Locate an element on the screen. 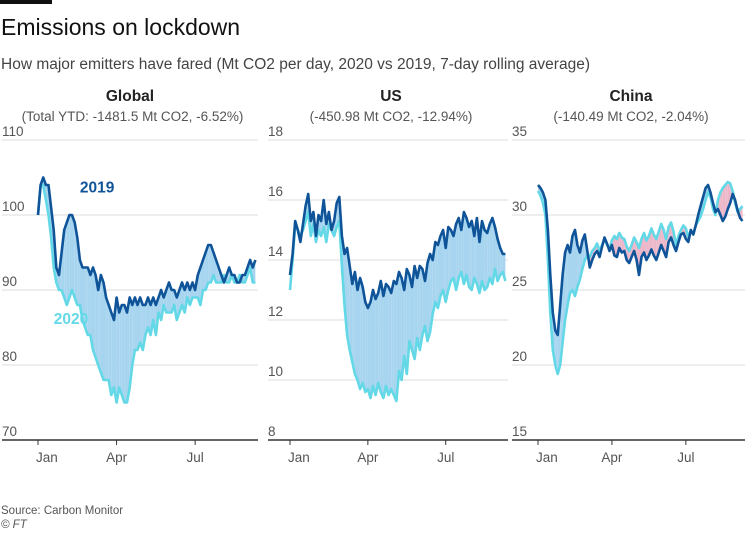  y-tick-label: 16 is located at coordinates (275, 191).